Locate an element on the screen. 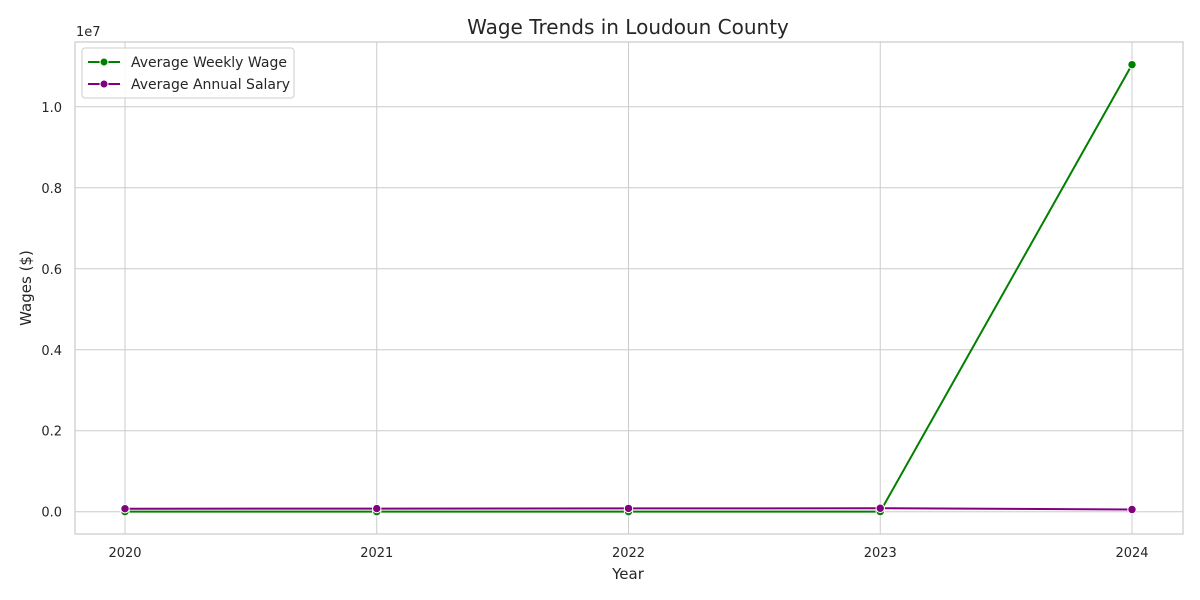 This screenshot has height=600, width=1200. legend-marker-annual is located at coordinates (104, 84).